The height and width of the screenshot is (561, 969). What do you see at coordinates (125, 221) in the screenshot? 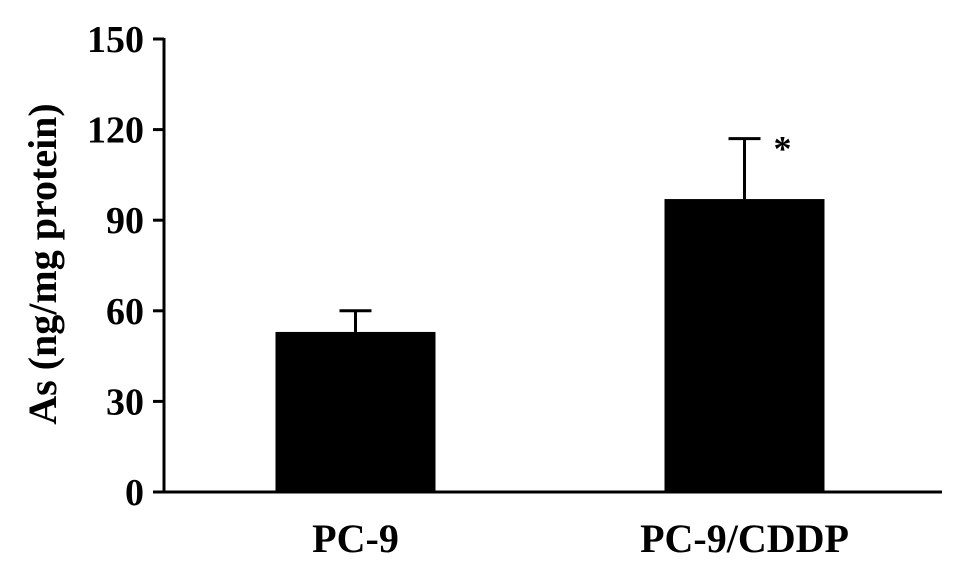
I see `y-tick-label: 90` at bounding box center [125, 221].